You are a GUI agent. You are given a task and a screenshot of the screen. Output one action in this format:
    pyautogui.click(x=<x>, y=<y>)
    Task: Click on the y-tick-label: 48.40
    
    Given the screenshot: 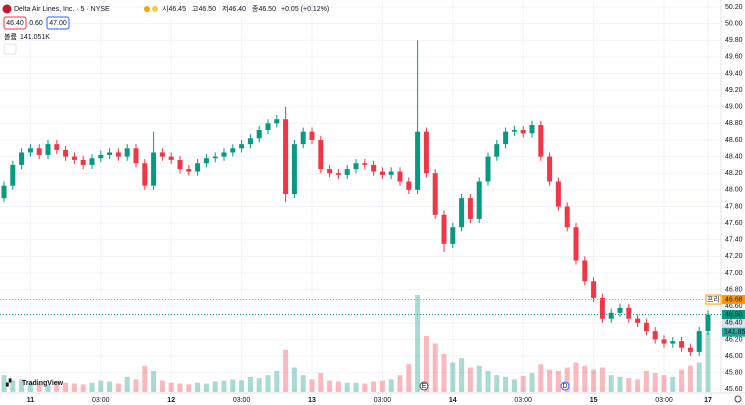 What is the action you would take?
    pyautogui.click(x=734, y=156)
    